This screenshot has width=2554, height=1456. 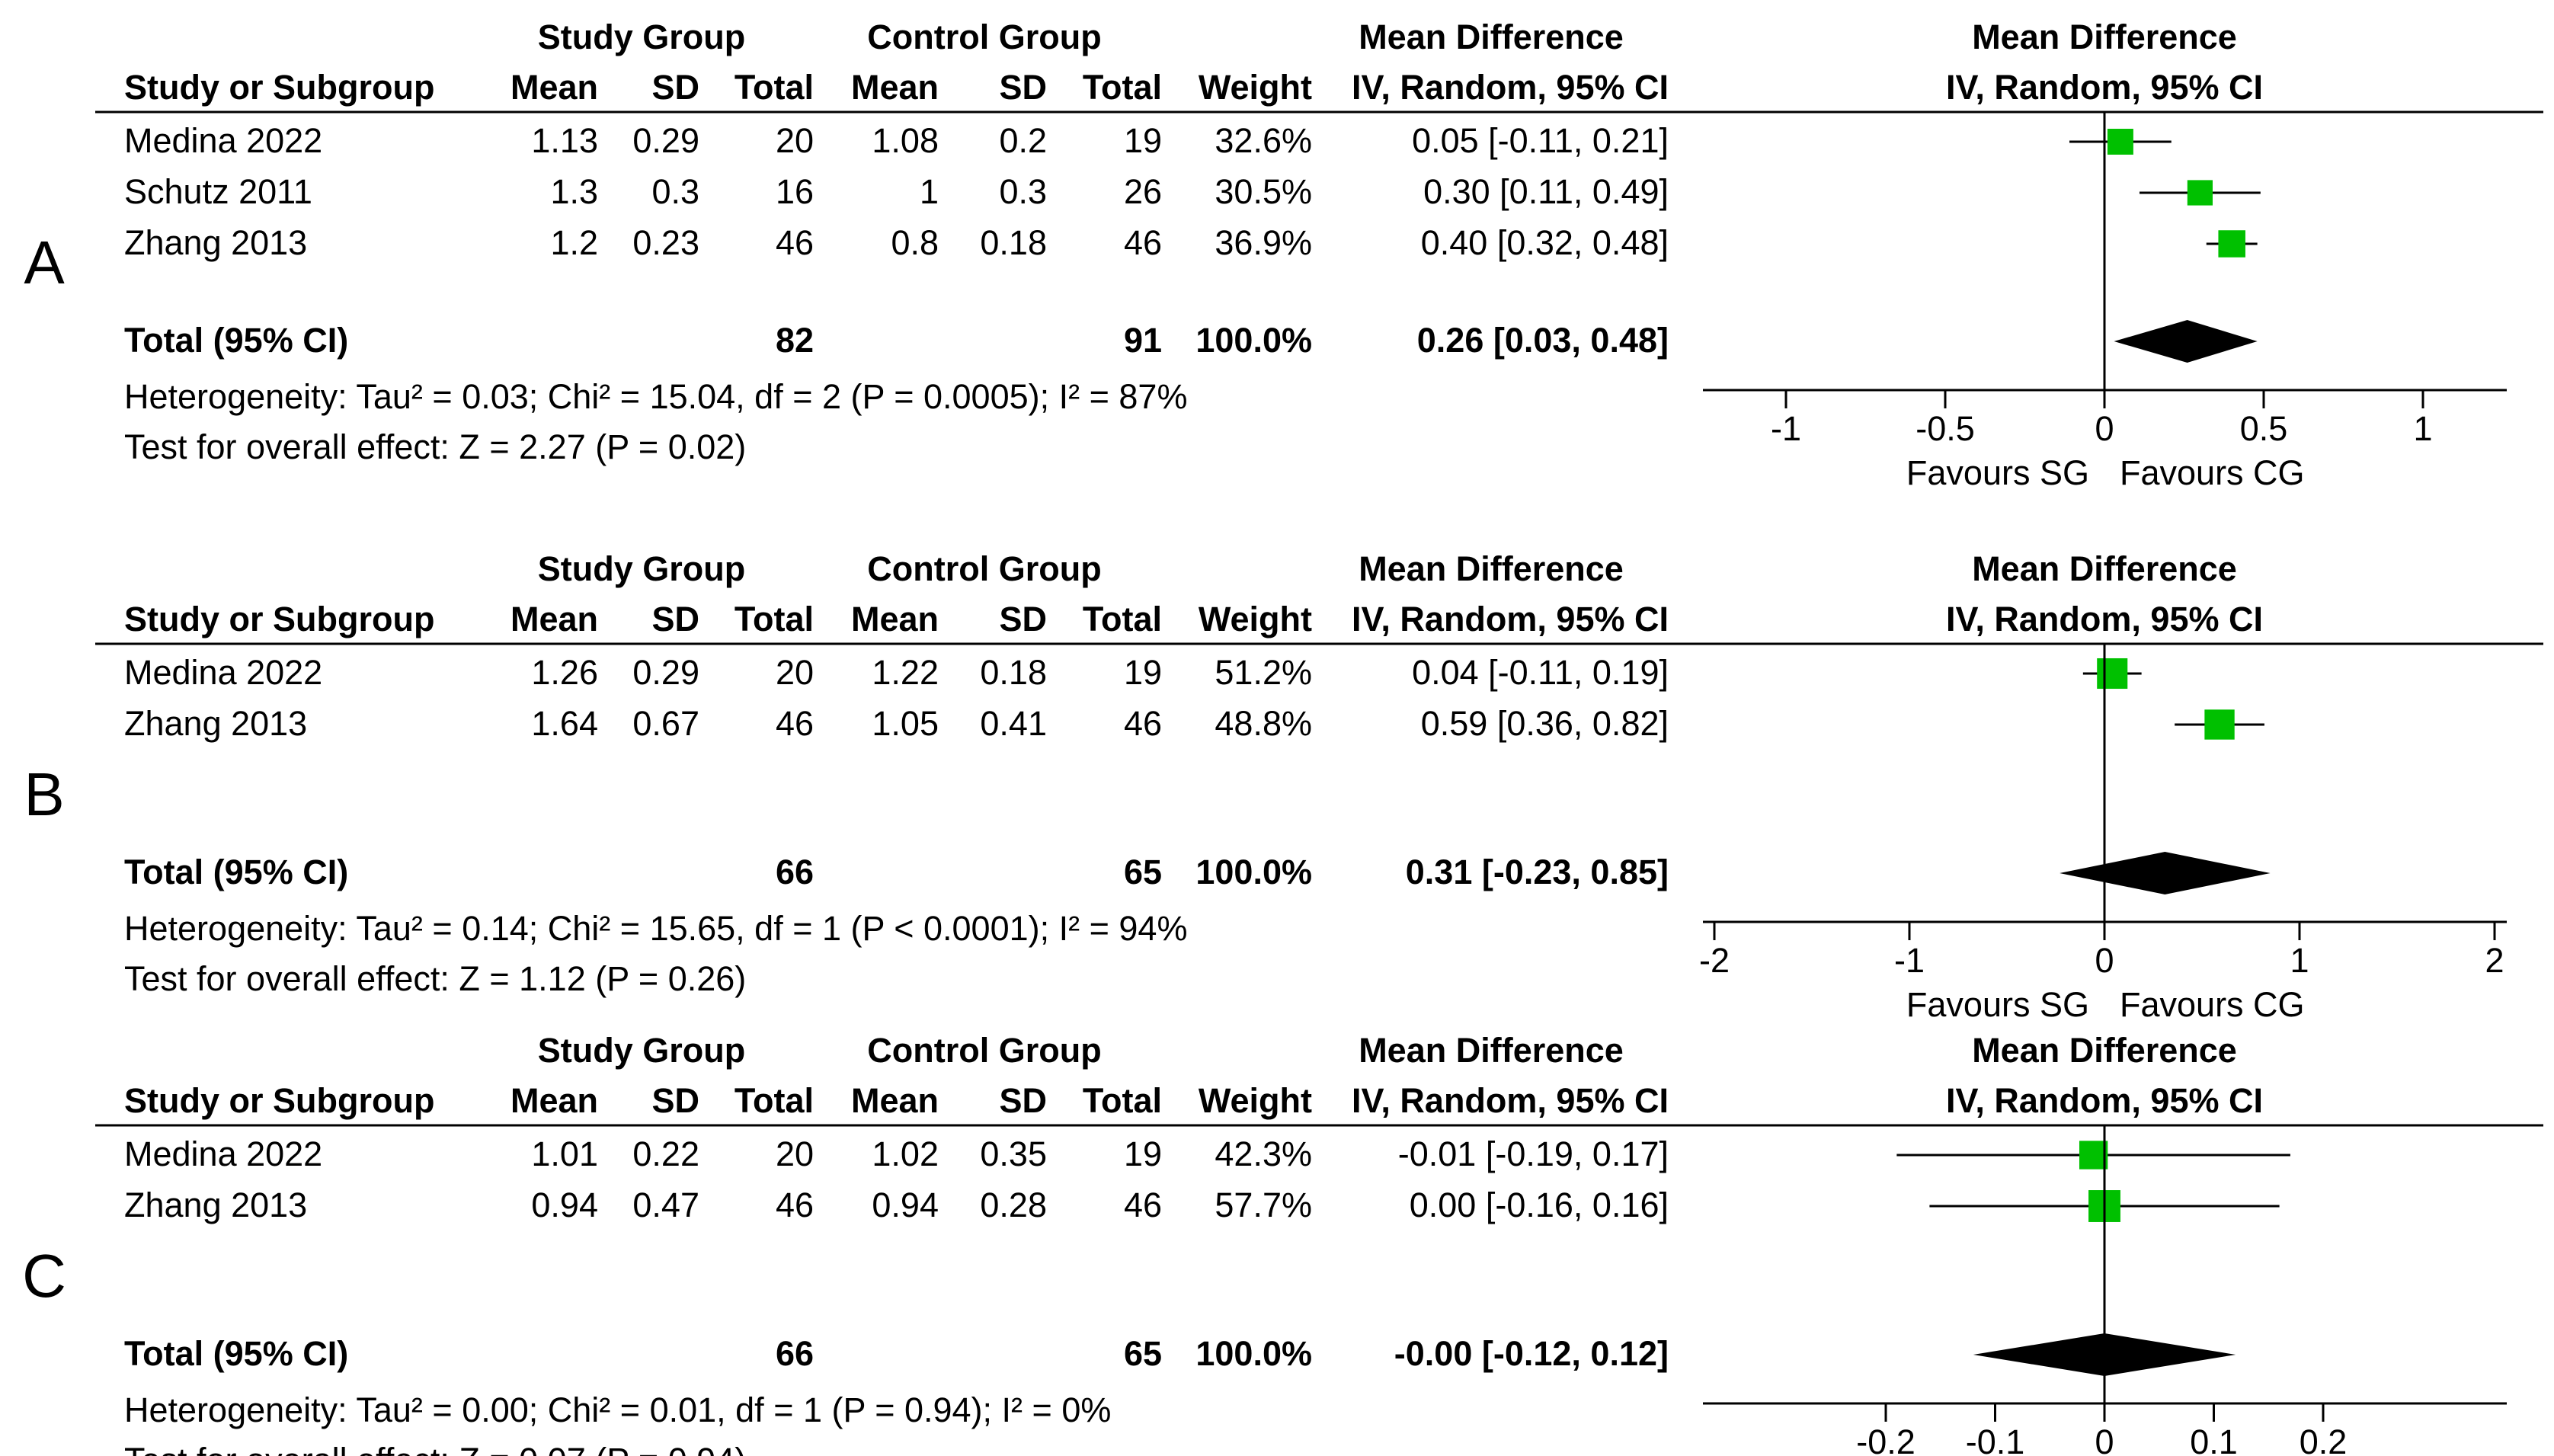 I want to click on cell-mean-sg: 1.13, so click(x=565, y=140).